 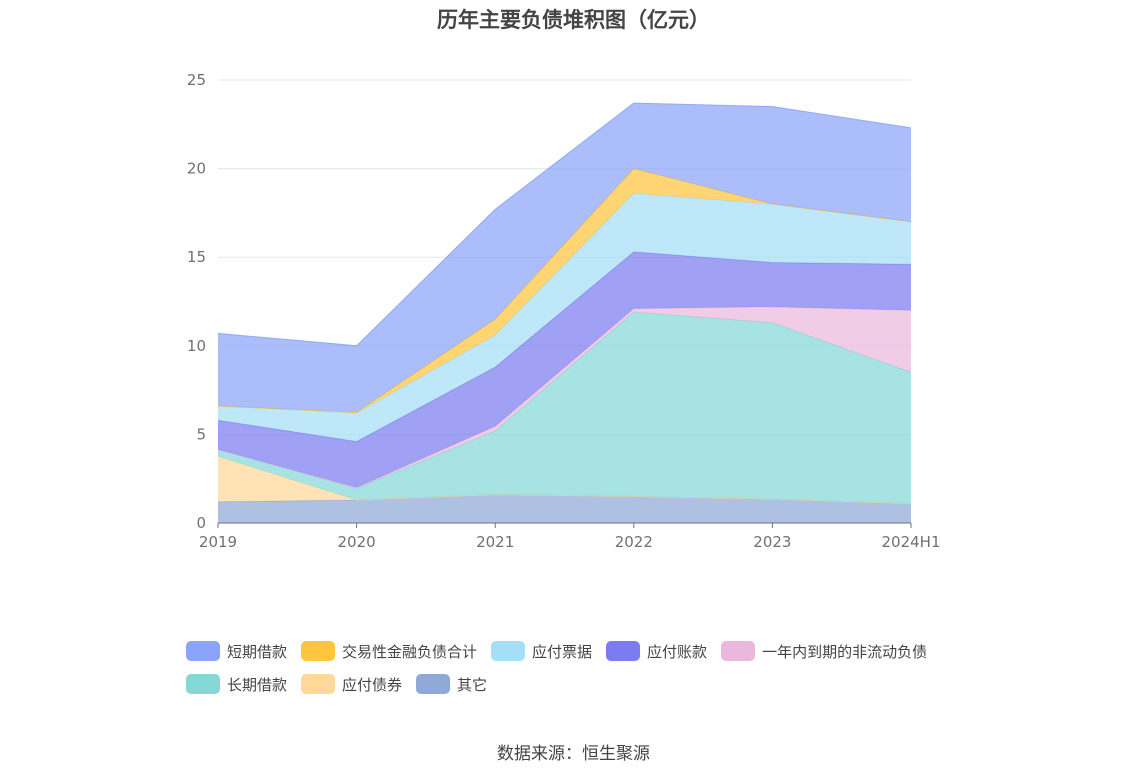 What do you see at coordinates (257, 651) in the screenshot?
I see `legend-label: 短期借款` at bounding box center [257, 651].